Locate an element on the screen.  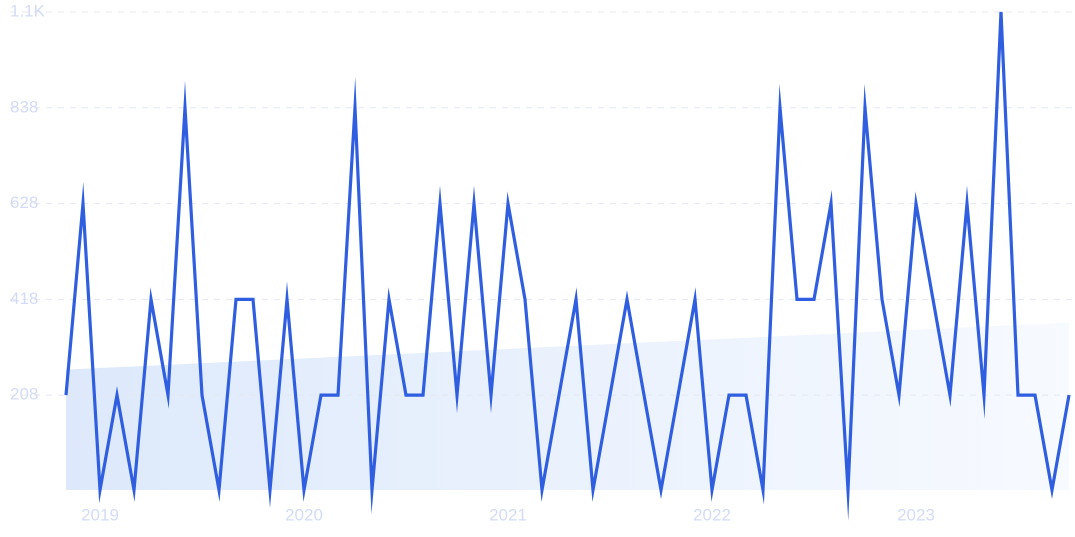
y-tick-label: 418 is located at coordinates (24, 298).